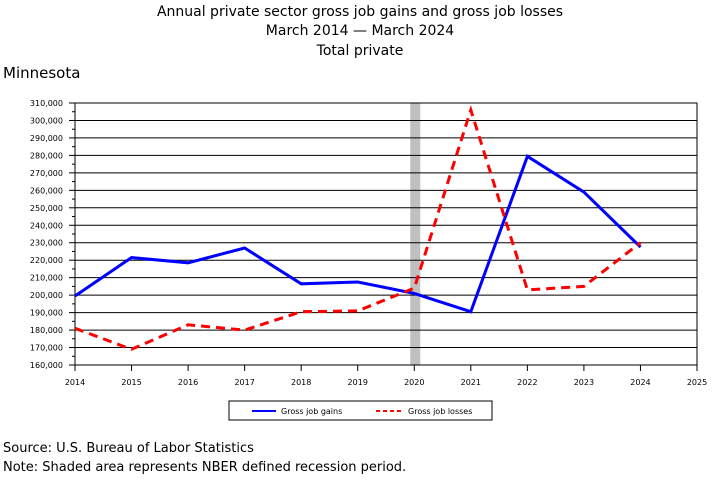 The height and width of the screenshot is (480, 720). I want to click on x-tick-label: 2014, so click(75, 382).